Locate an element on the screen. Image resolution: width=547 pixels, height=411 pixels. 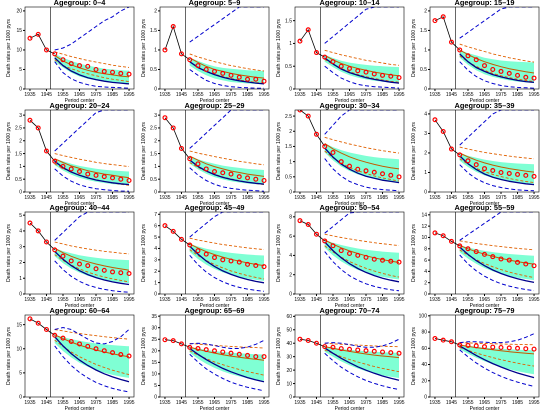
y-tick-label: 7 is located at coordinates (155, 215).